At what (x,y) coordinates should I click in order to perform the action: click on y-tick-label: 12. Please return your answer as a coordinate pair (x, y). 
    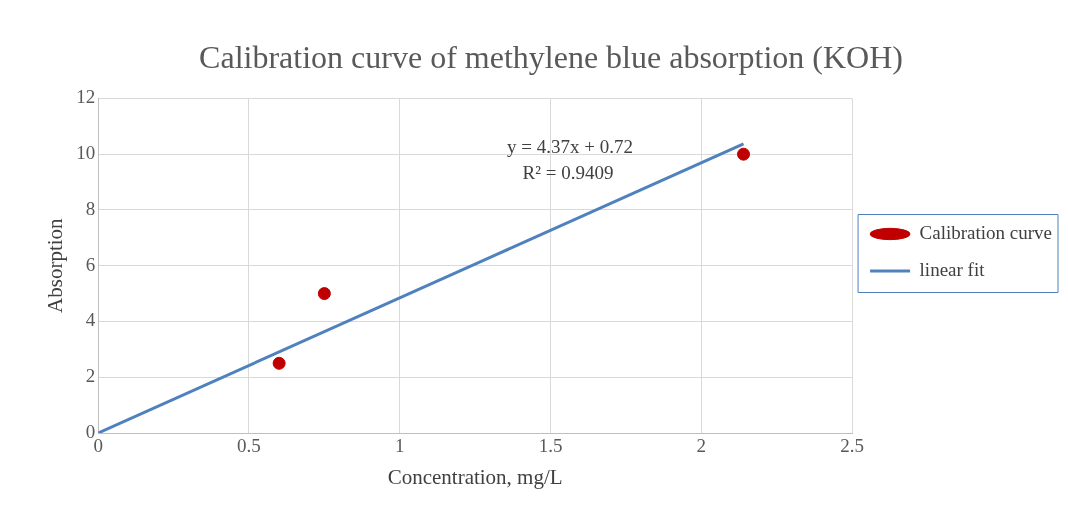
    Looking at the image, I should click on (86, 97).